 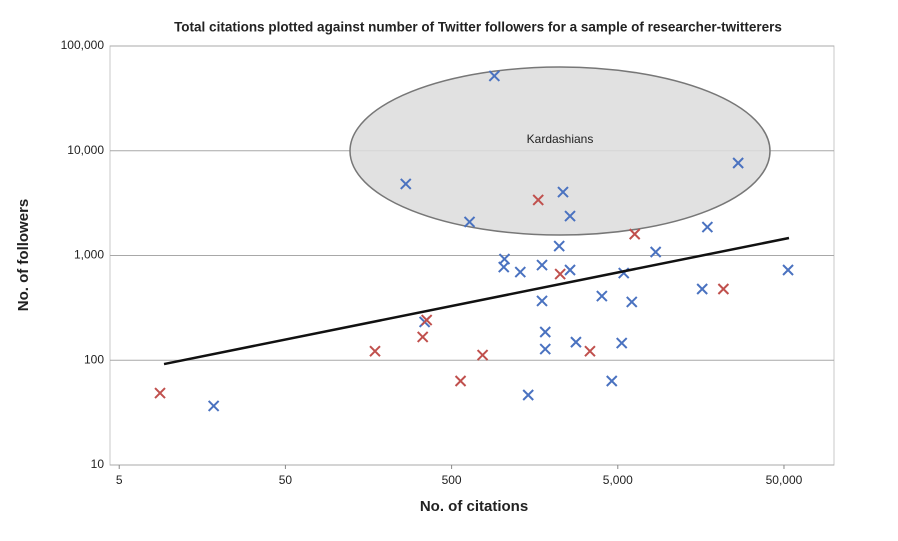 I want to click on x-tick-label: 5, so click(x=119, y=480).